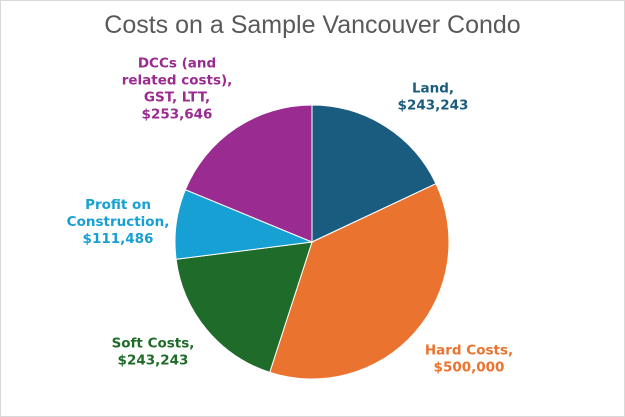  What do you see at coordinates (359, 281) in the screenshot?
I see `pie-slice-hard-costs` at bounding box center [359, 281].